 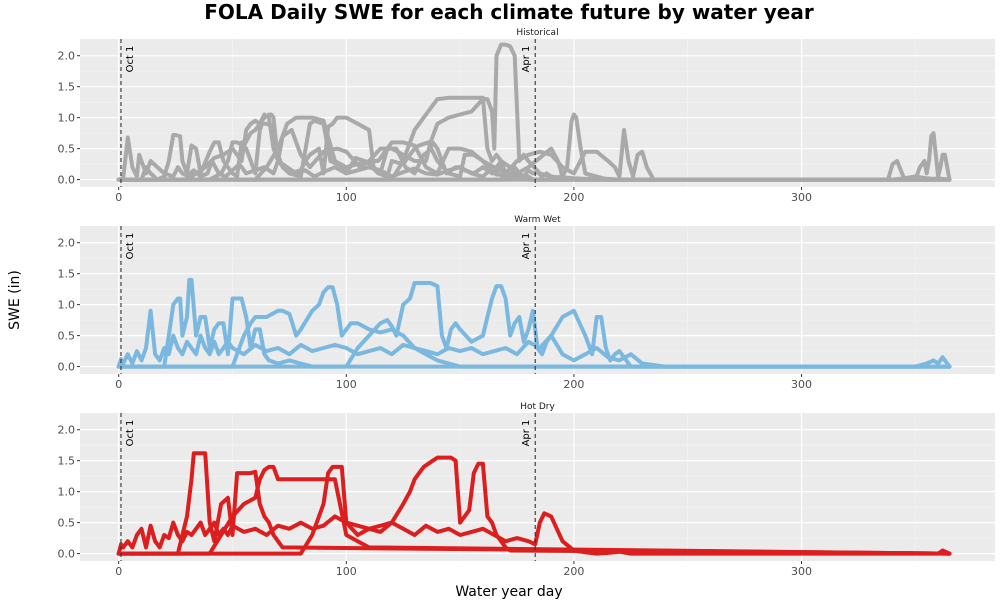 I want to click on panel-strip-label: Hot Dry, so click(x=537, y=407).